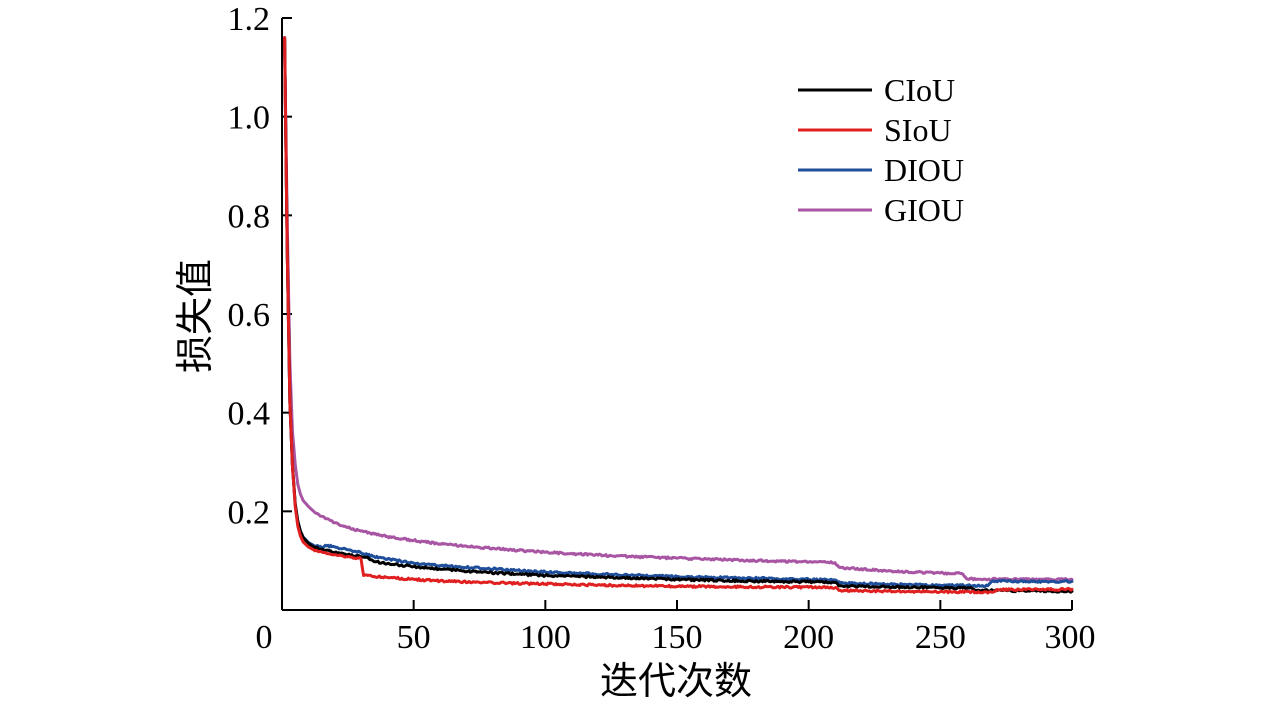  What do you see at coordinates (1070, 637) in the screenshot?
I see `x-tick-label: 300` at bounding box center [1070, 637].